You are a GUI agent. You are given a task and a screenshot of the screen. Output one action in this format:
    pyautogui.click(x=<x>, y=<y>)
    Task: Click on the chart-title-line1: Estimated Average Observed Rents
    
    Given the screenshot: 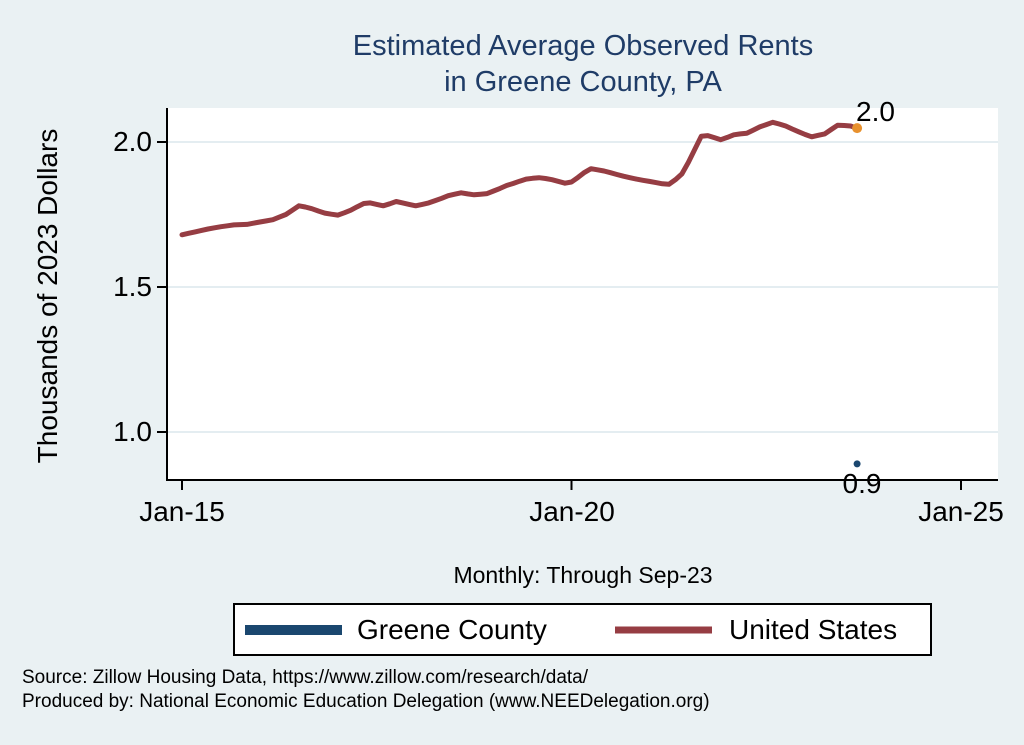 What is the action you would take?
    pyautogui.click(x=583, y=46)
    